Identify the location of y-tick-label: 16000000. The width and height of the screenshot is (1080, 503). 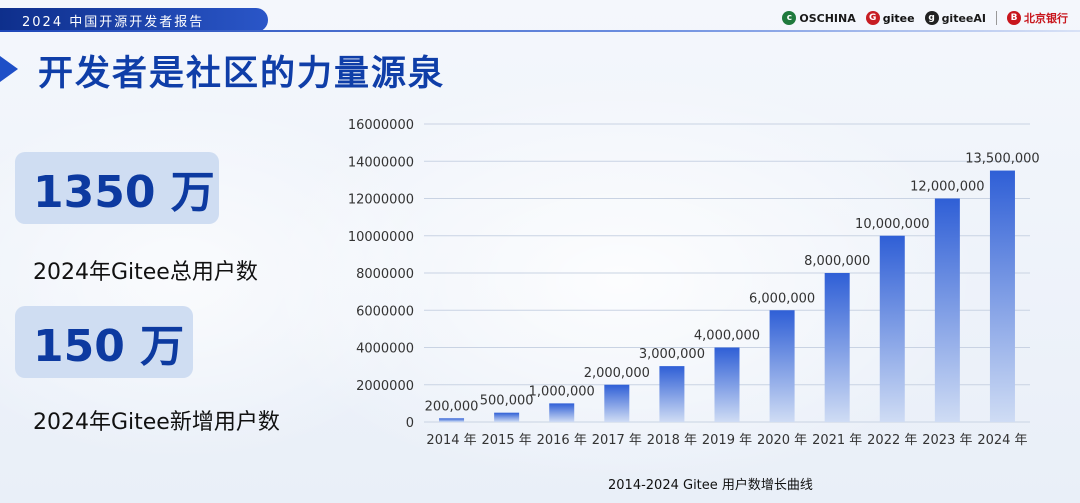
(381, 125).